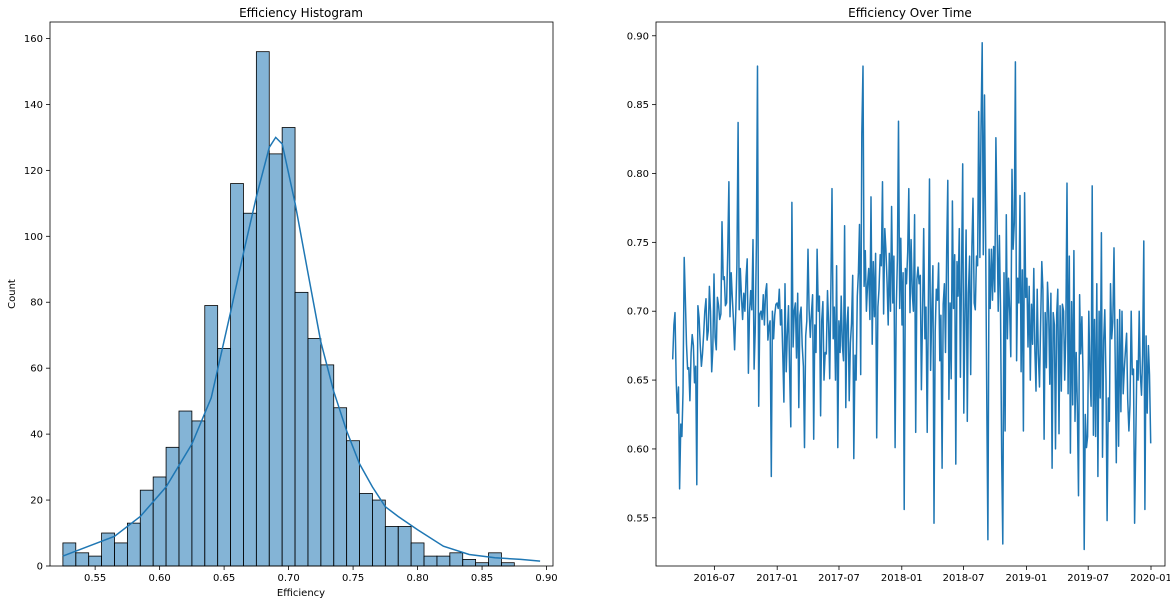 The height and width of the screenshot is (604, 1170). I want to click on y-tick-label: 0.75, so click(638, 243).